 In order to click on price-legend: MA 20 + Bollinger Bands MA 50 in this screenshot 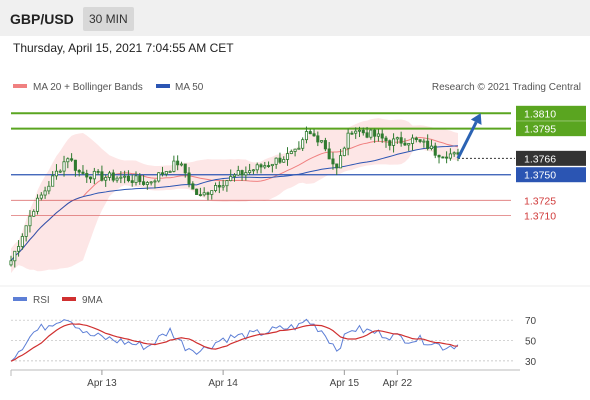, I will do `click(108, 87)`.